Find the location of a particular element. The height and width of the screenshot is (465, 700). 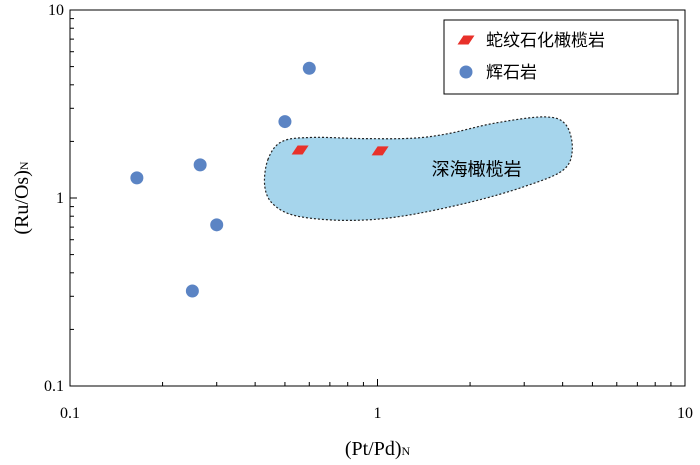

y-axis-title-sub: N is located at coordinates (24, 165).